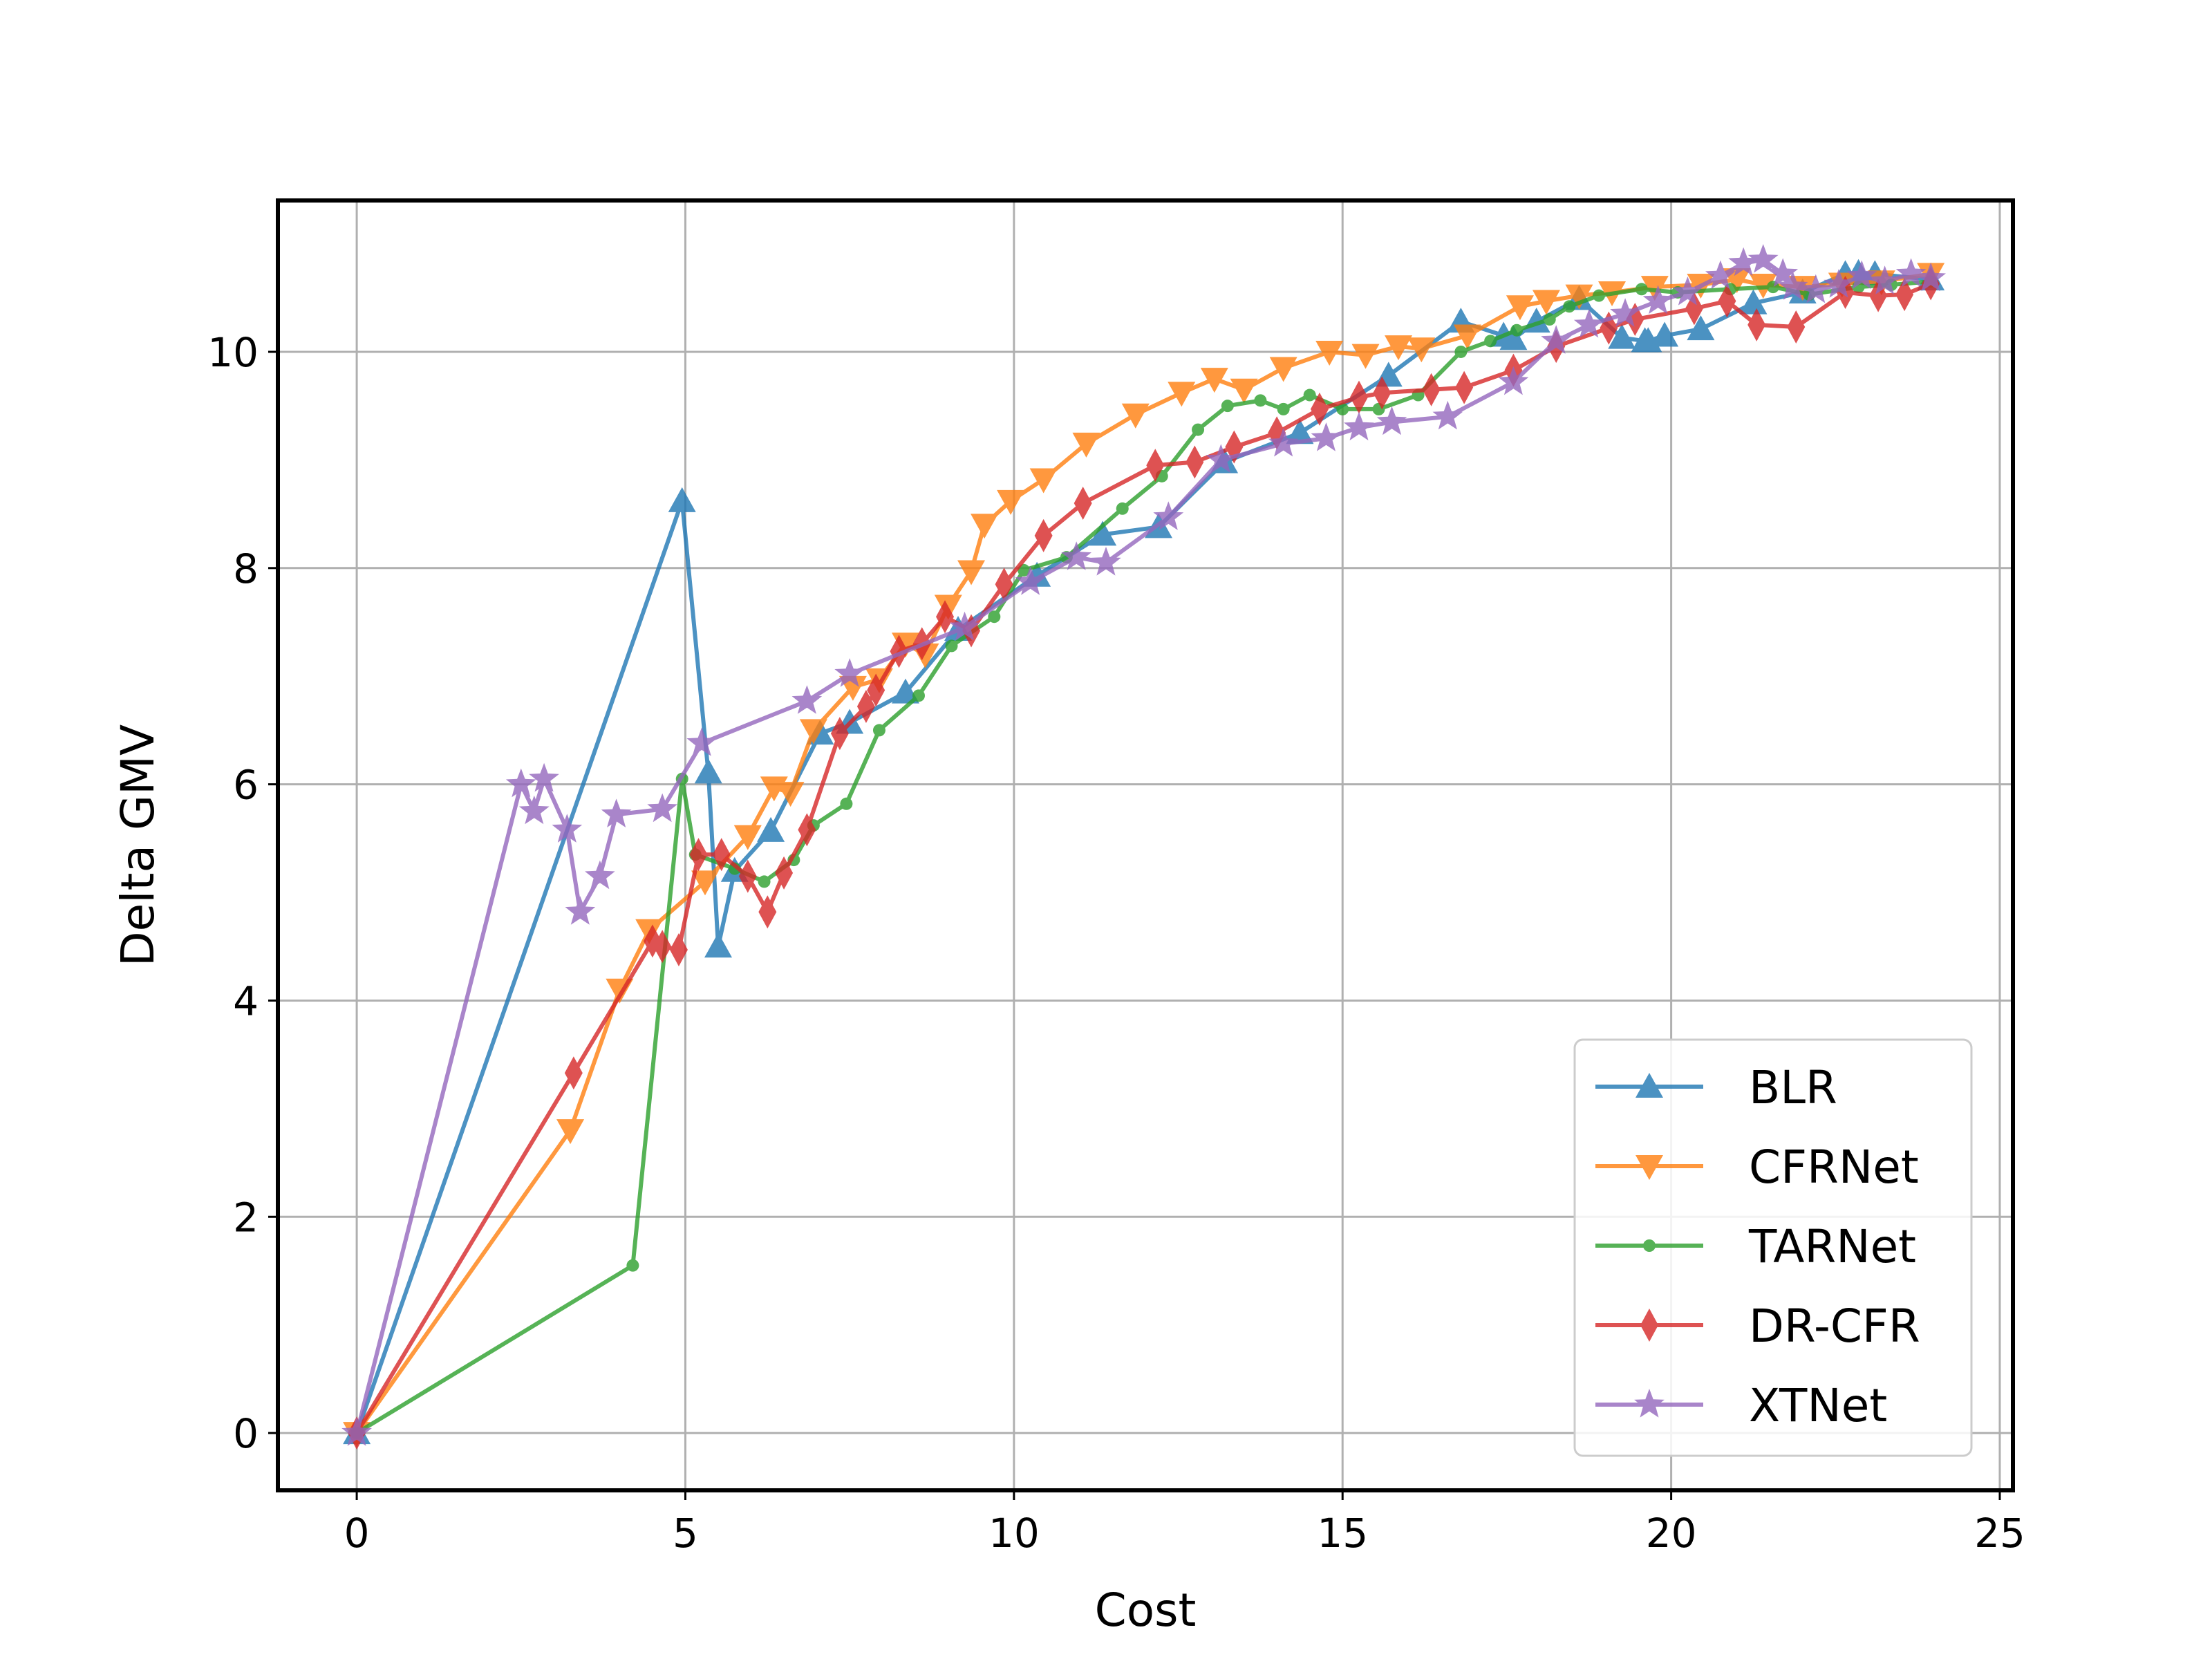 This screenshot has width=2212, height=1659. What do you see at coordinates (246, 1433) in the screenshot?
I see `y-tick-label: 0` at bounding box center [246, 1433].